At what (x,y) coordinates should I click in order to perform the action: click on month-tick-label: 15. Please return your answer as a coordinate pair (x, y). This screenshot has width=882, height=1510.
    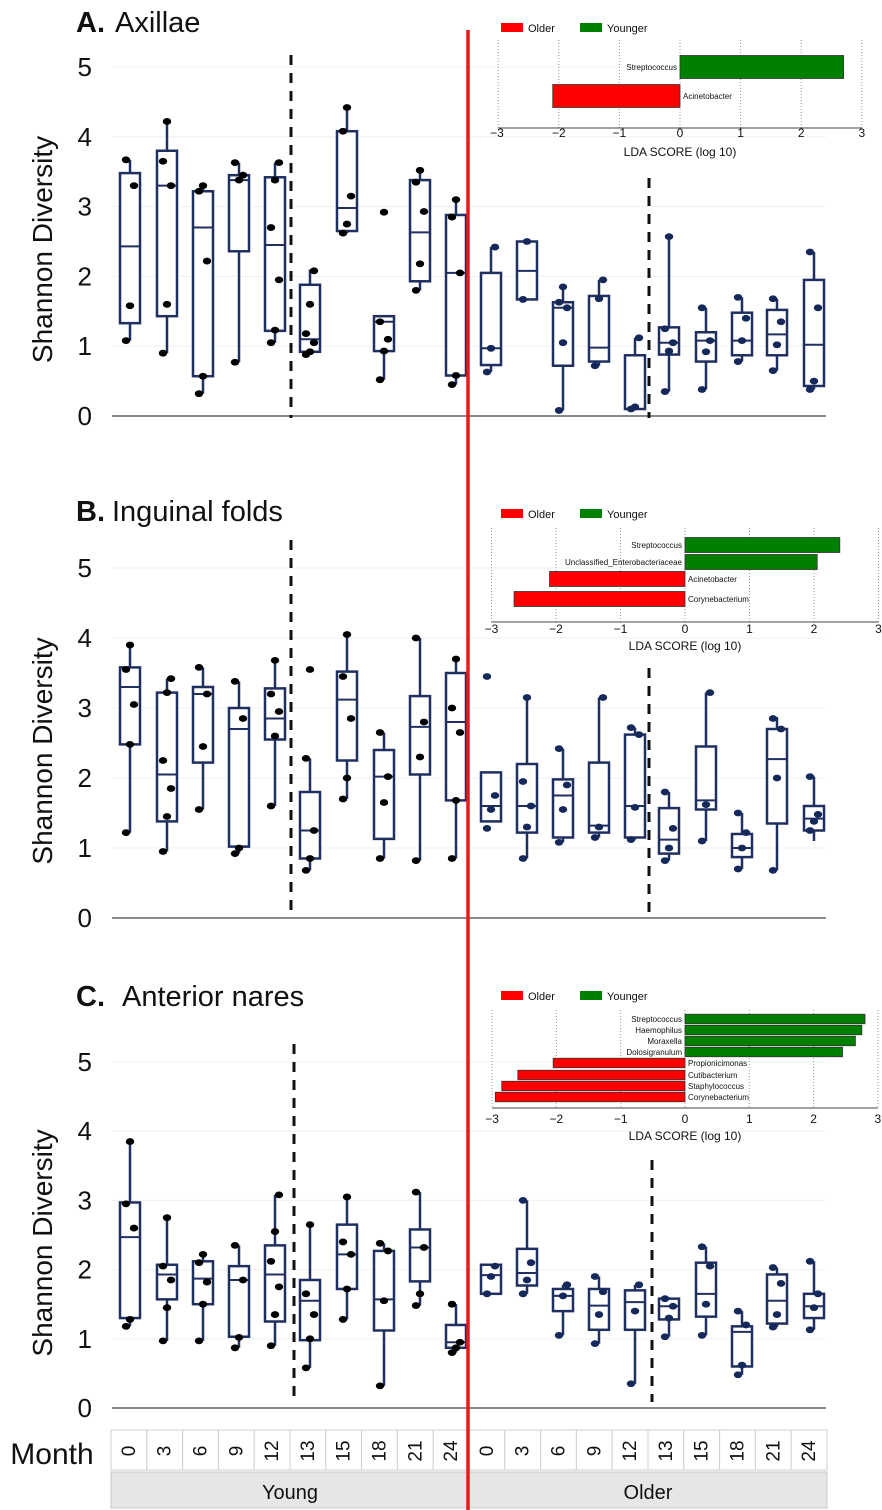
    Looking at the image, I should click on (344, 1450).